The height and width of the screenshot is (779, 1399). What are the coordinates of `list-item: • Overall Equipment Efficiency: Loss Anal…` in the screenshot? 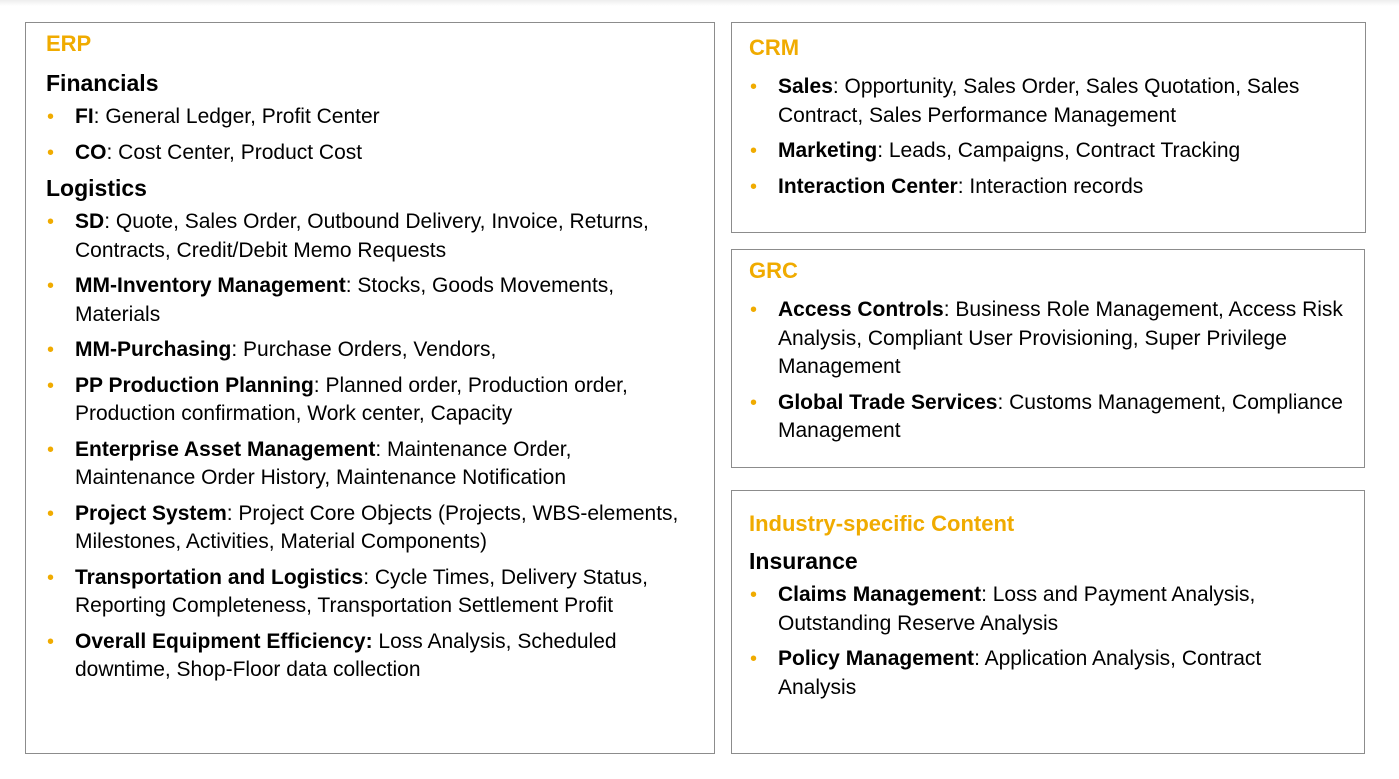 It's located at (332, 655).